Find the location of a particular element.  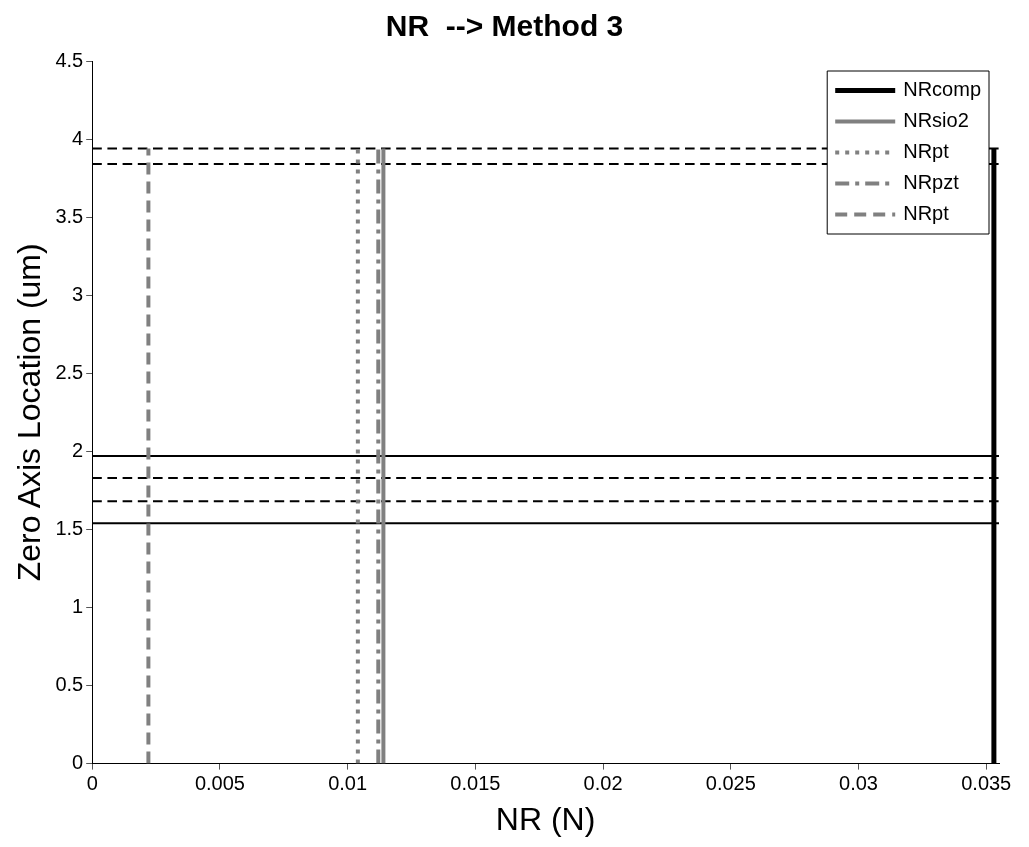

x-tick-label: 0.01 is located at coordinates (348, 783).